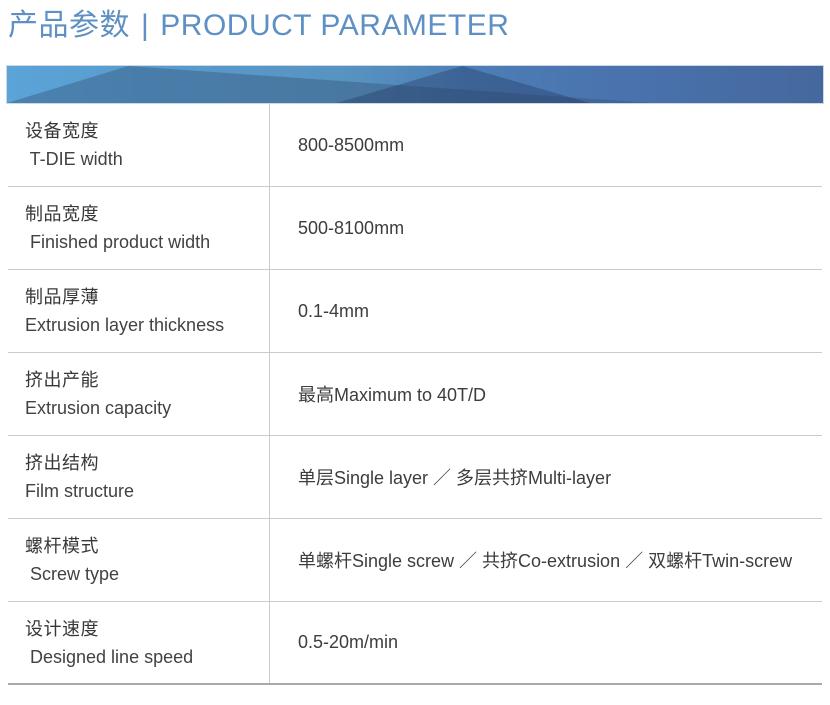 This screenshot has height=705, width=830. What do you see at coordinates (415, 228) in the screenshot?
I see `table-row: 制品宽度 Finished product width 500-8100mm` at bounding box center [415, 228].